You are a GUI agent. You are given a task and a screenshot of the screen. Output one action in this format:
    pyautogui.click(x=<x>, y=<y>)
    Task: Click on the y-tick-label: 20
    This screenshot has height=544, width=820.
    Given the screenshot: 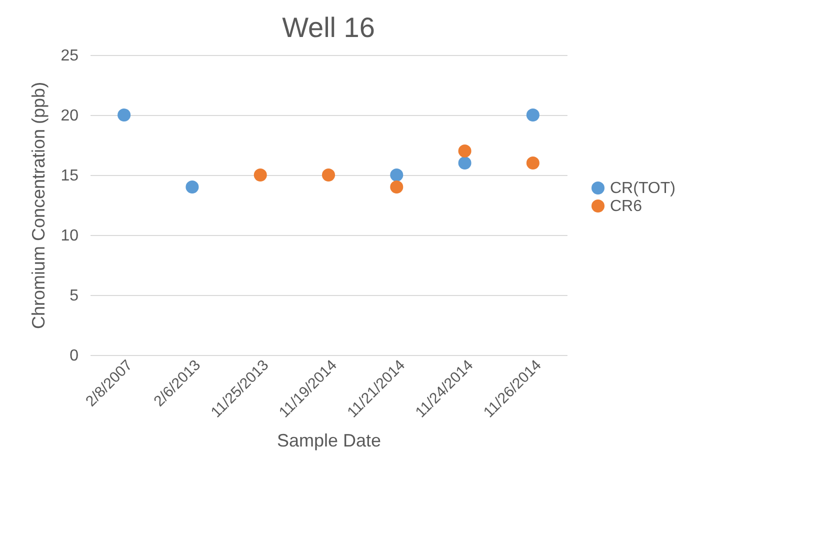 What is the action you would take?
    pyautogui.click(x=69, y=116)
    